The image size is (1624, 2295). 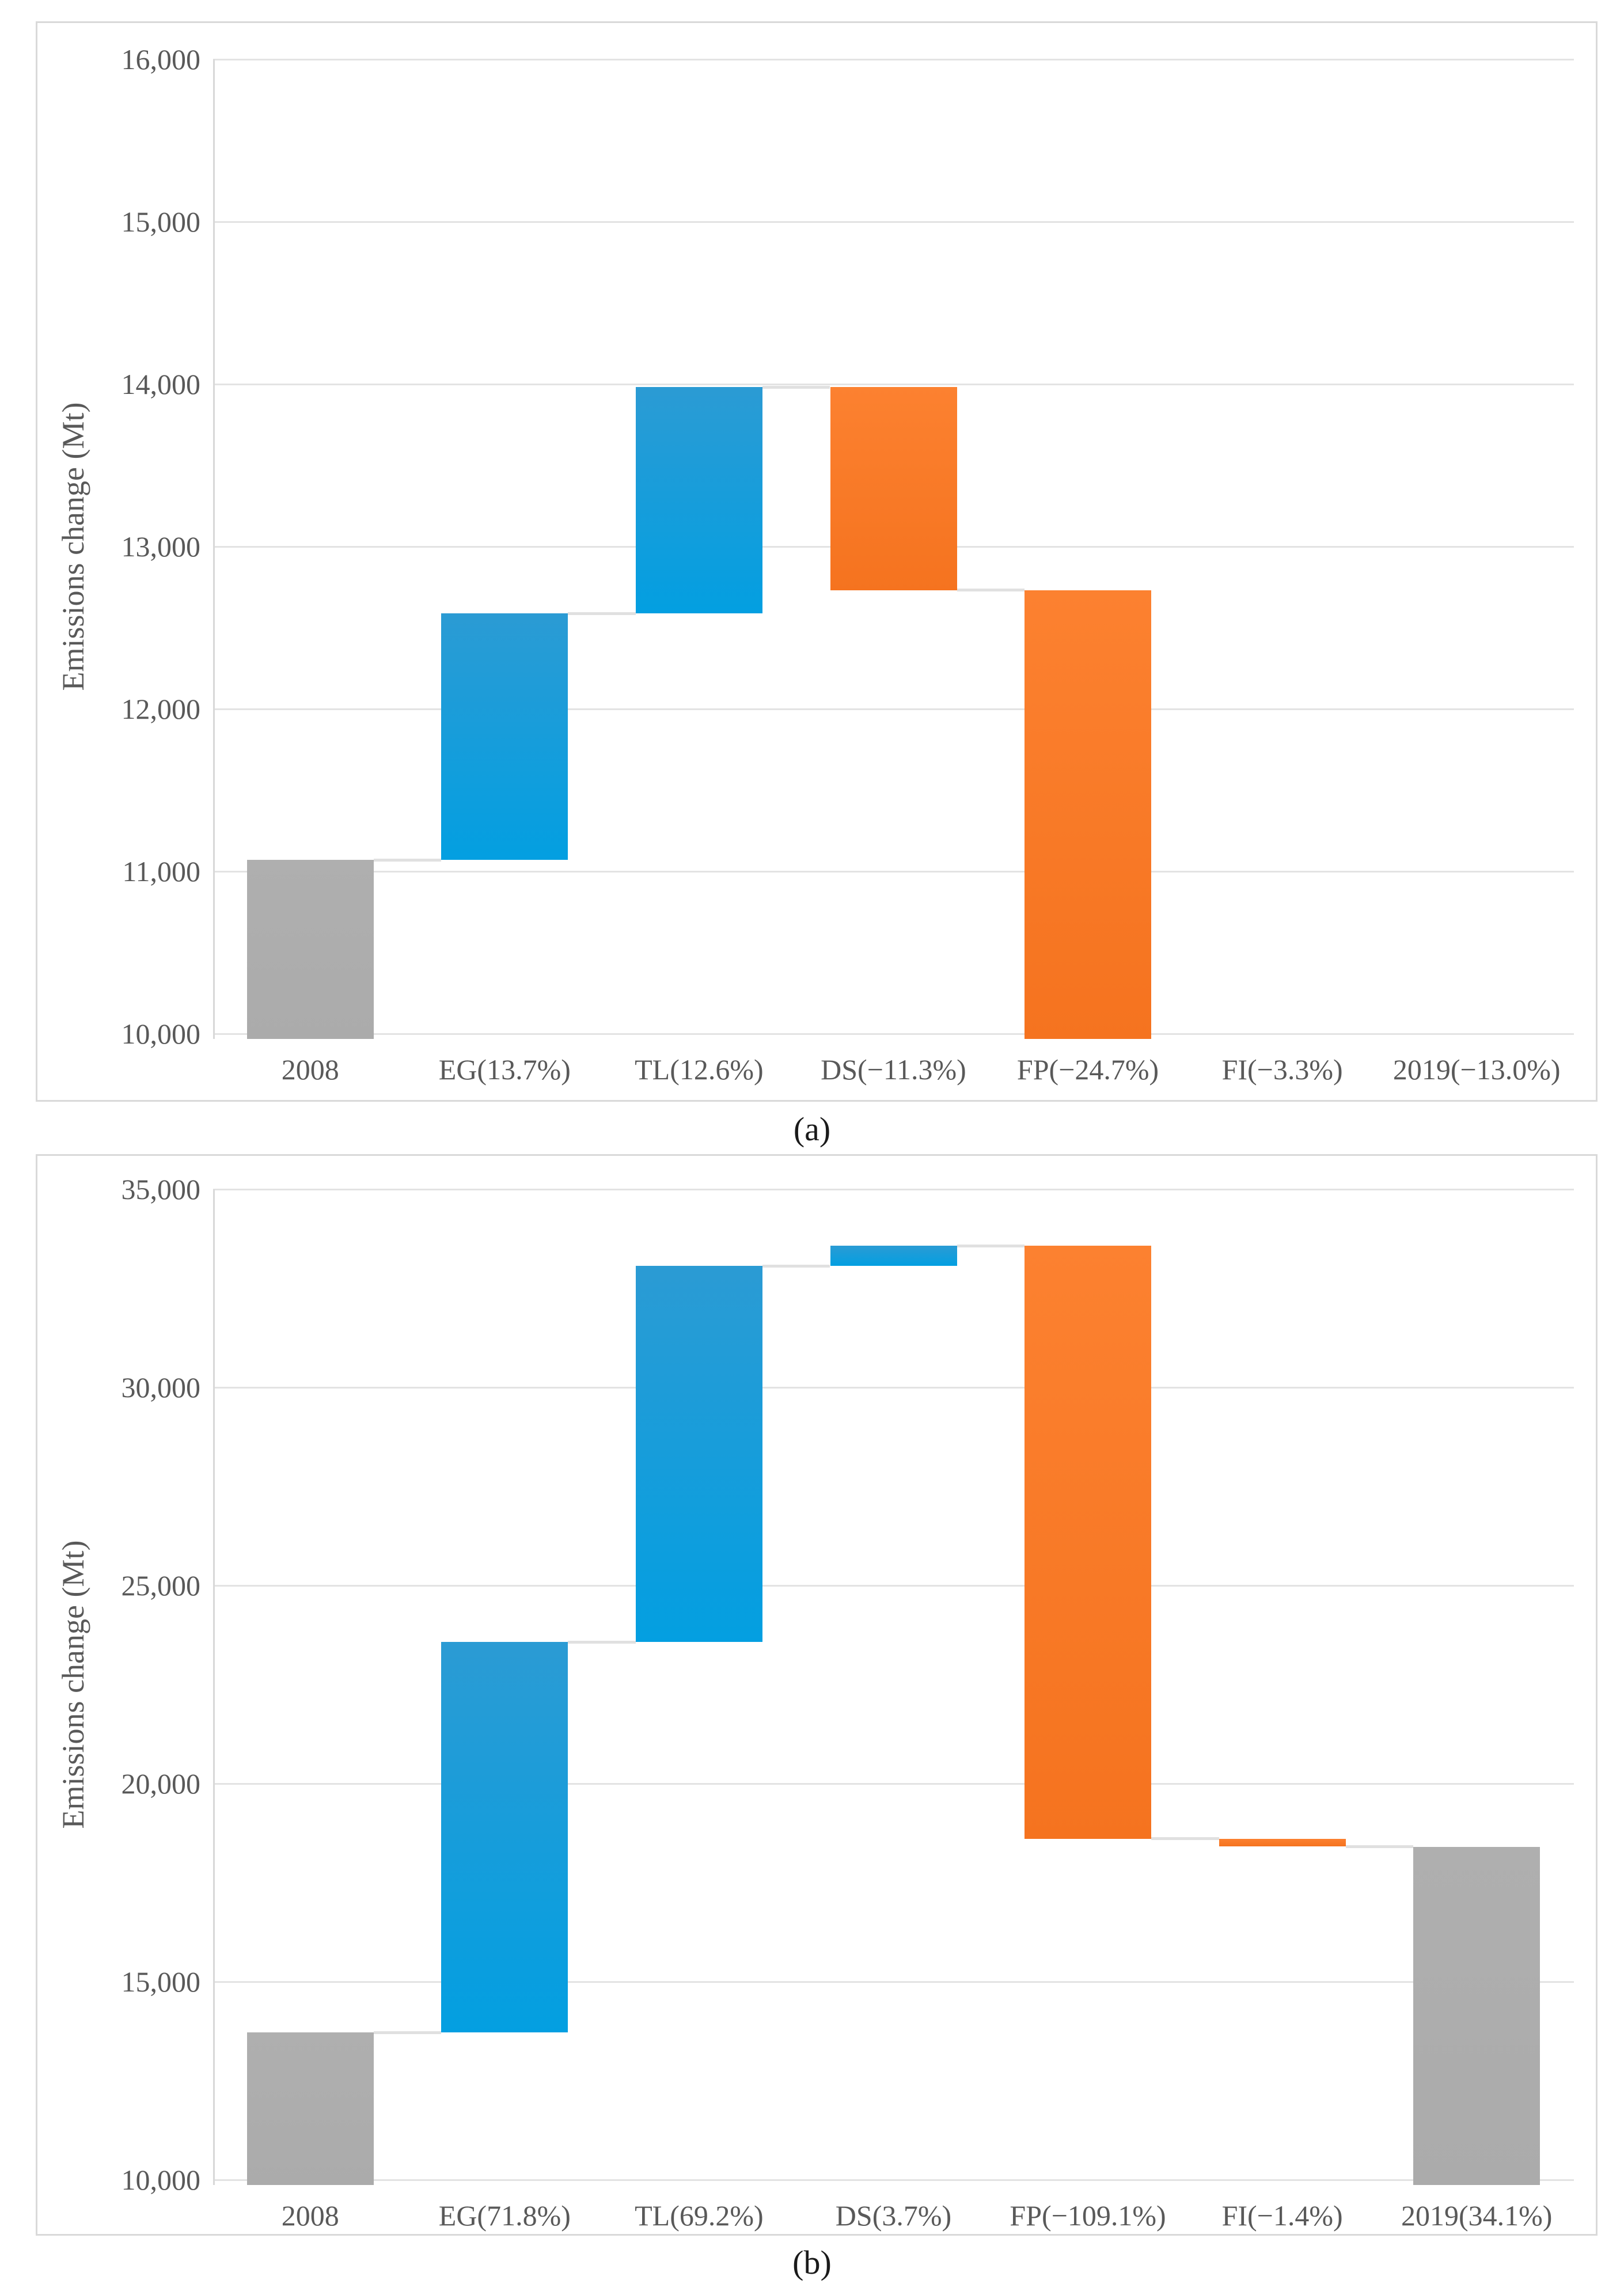 What do you see at coordinates (1088, 814) in the screenshot?
I see `bar-FP(−24.7%)` at bounding box center [1088, 814].